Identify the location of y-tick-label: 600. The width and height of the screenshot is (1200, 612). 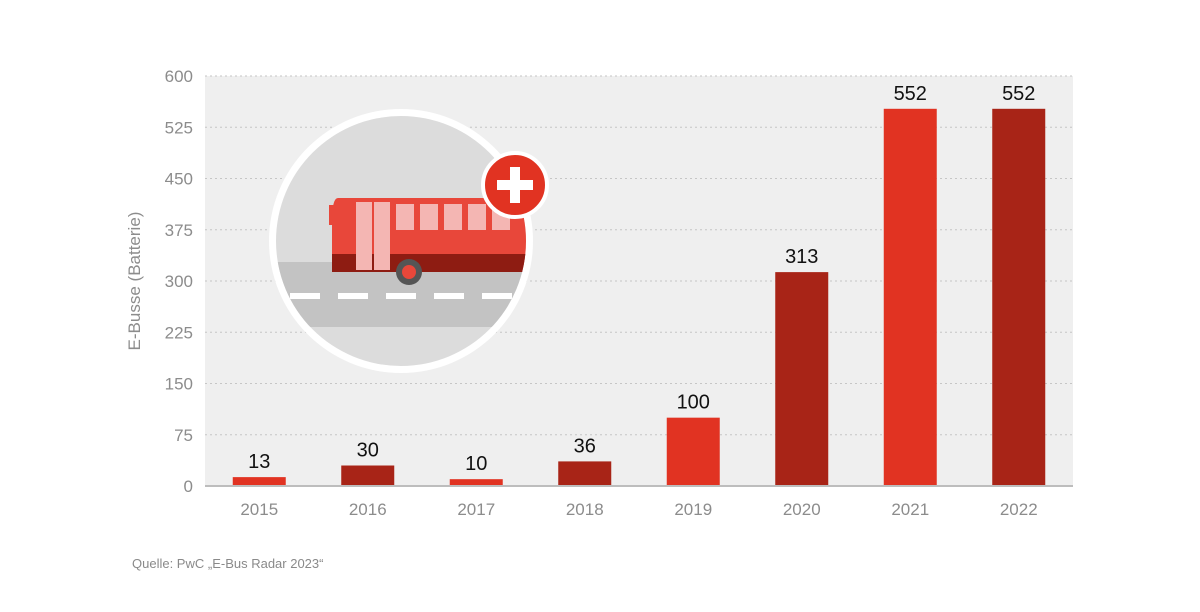
(179, 76).